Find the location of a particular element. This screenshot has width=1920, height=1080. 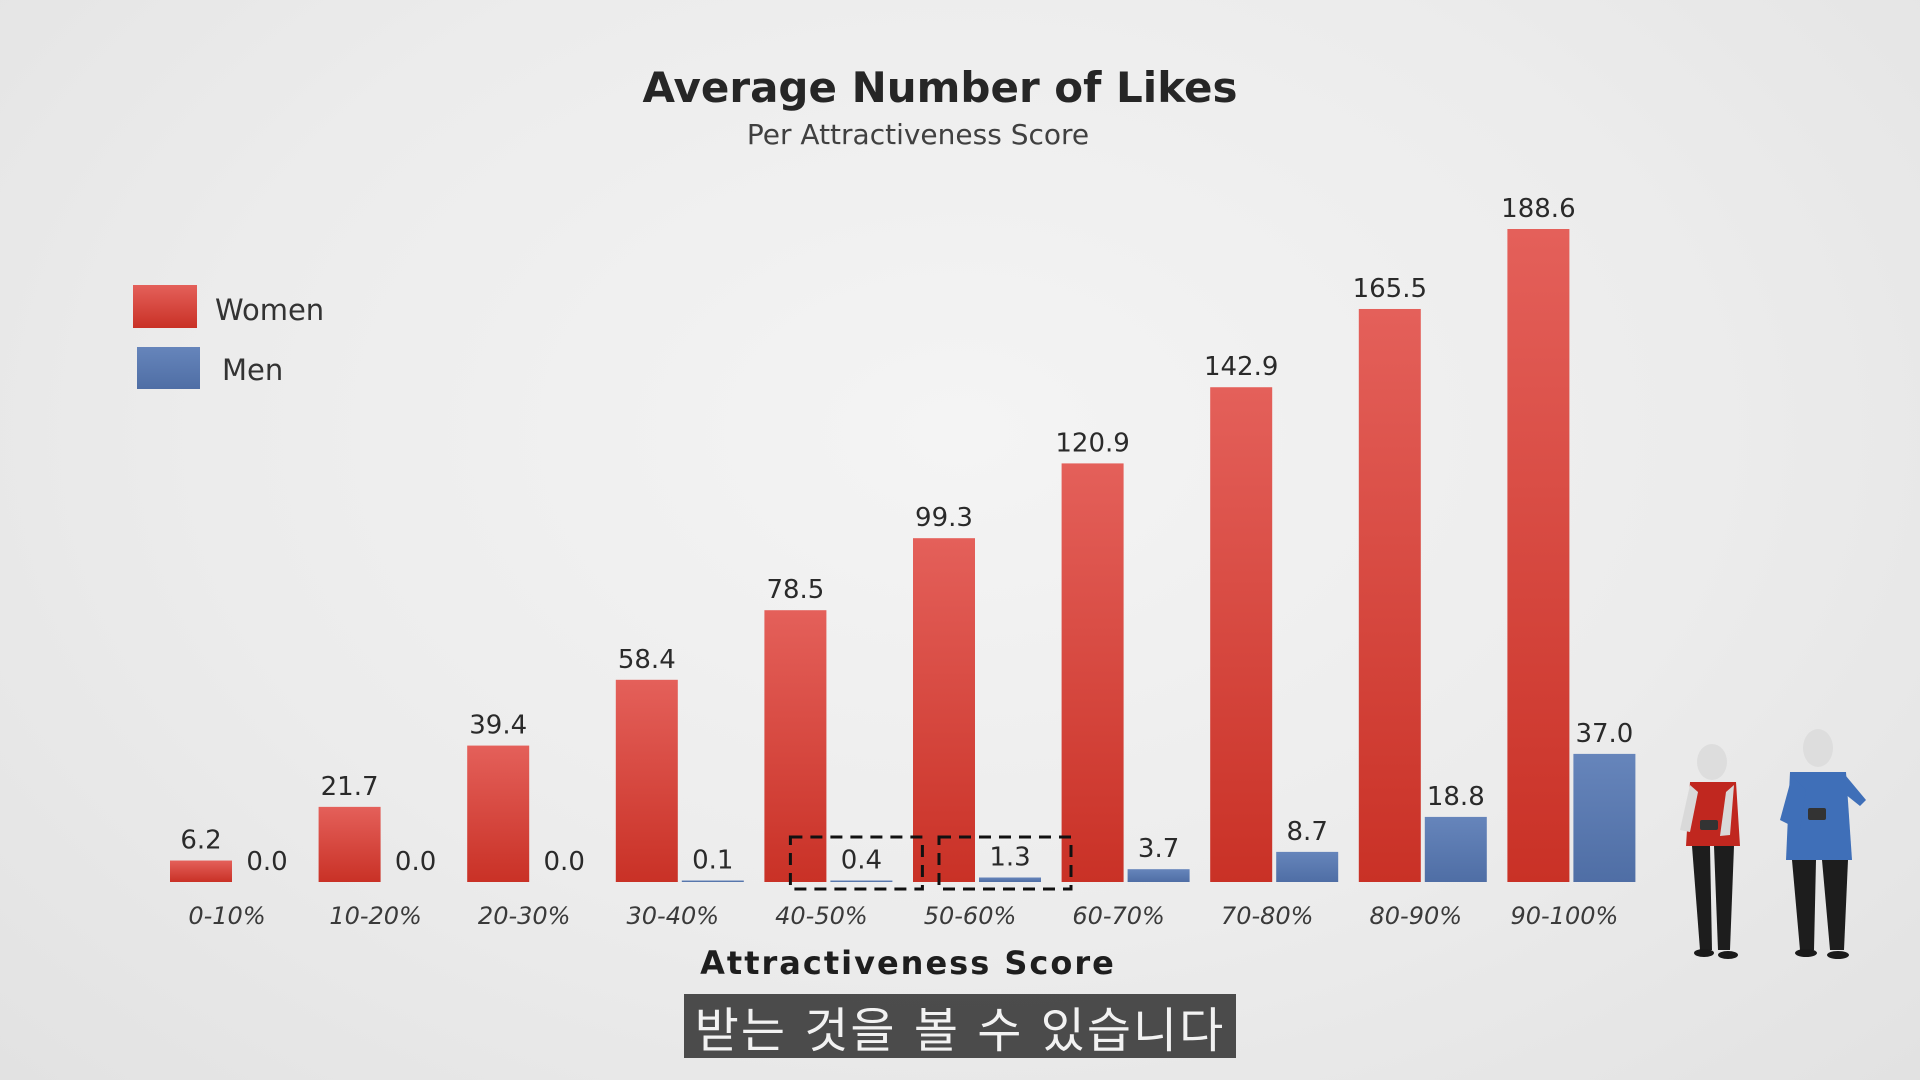

value-label-women-80-90: 165.5 is located at coordinates (1390, 289).